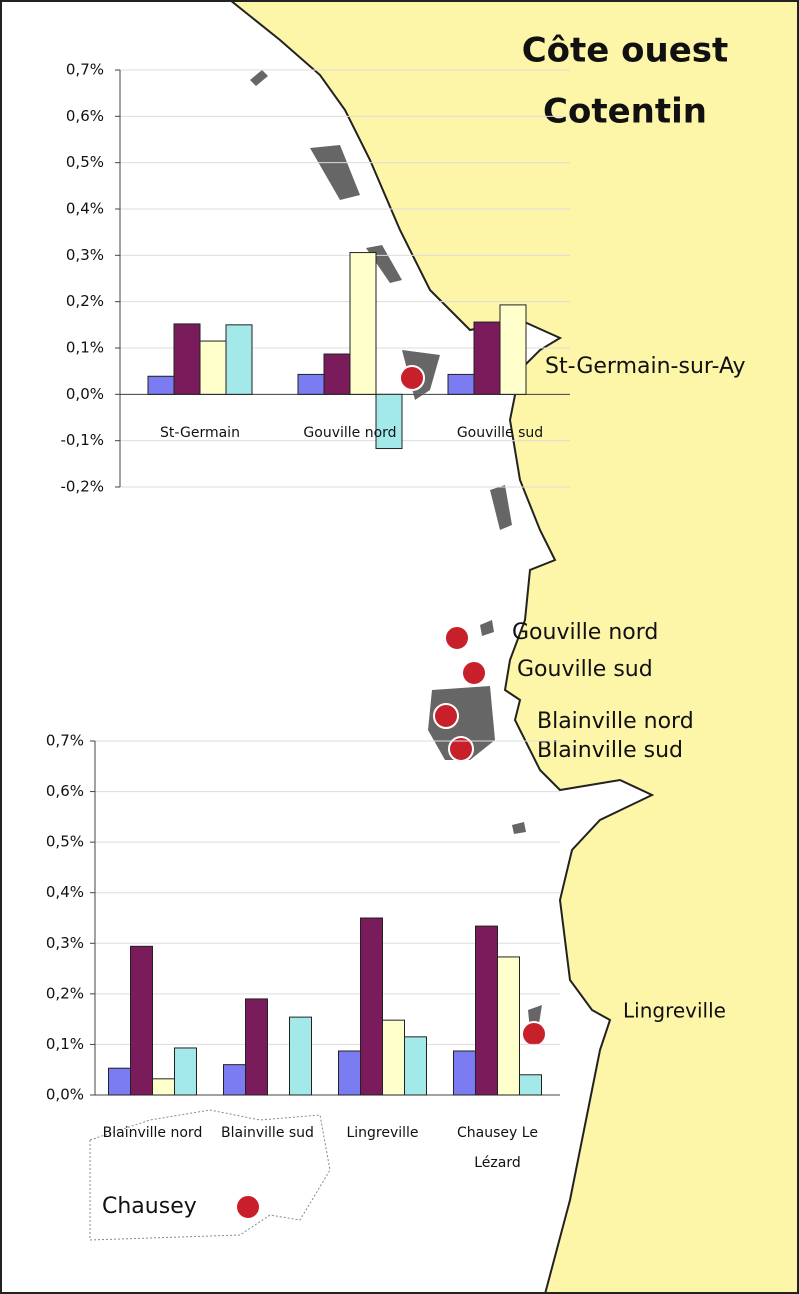 The image size is (799, 1294). I want to click on x-tick-label: St-Germain, so click(200, 433).